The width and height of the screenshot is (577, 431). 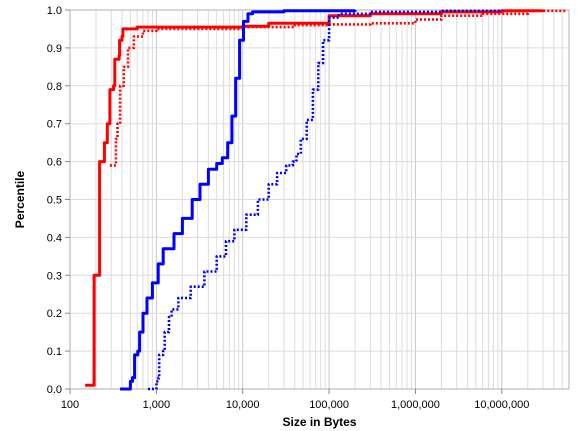 I want to click on x-tick-label: 1,000,000, so click(x=415, y=405).